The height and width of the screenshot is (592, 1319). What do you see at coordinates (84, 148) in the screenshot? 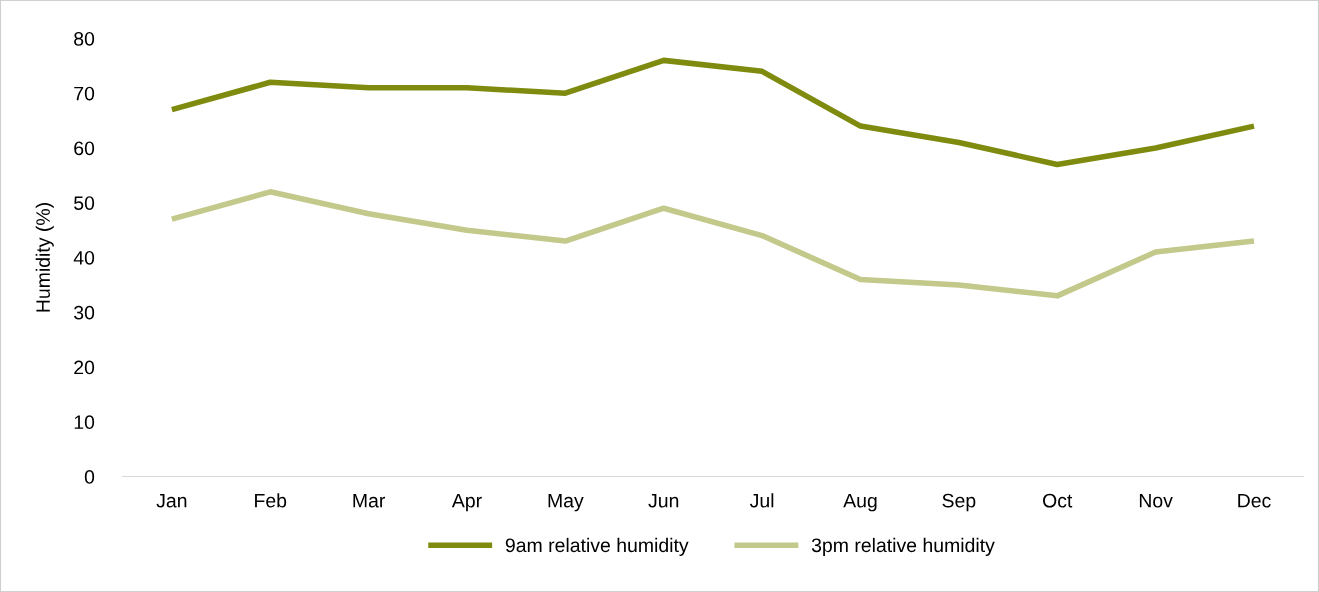
I see `y-tick-label: 60` at bounding box center [84, 148].